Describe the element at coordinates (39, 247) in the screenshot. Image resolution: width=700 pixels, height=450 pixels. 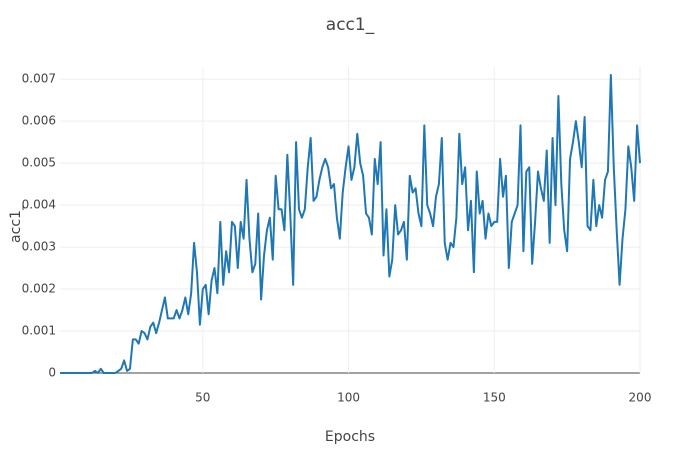
I see `y-tick-label: 0.003` at that location.